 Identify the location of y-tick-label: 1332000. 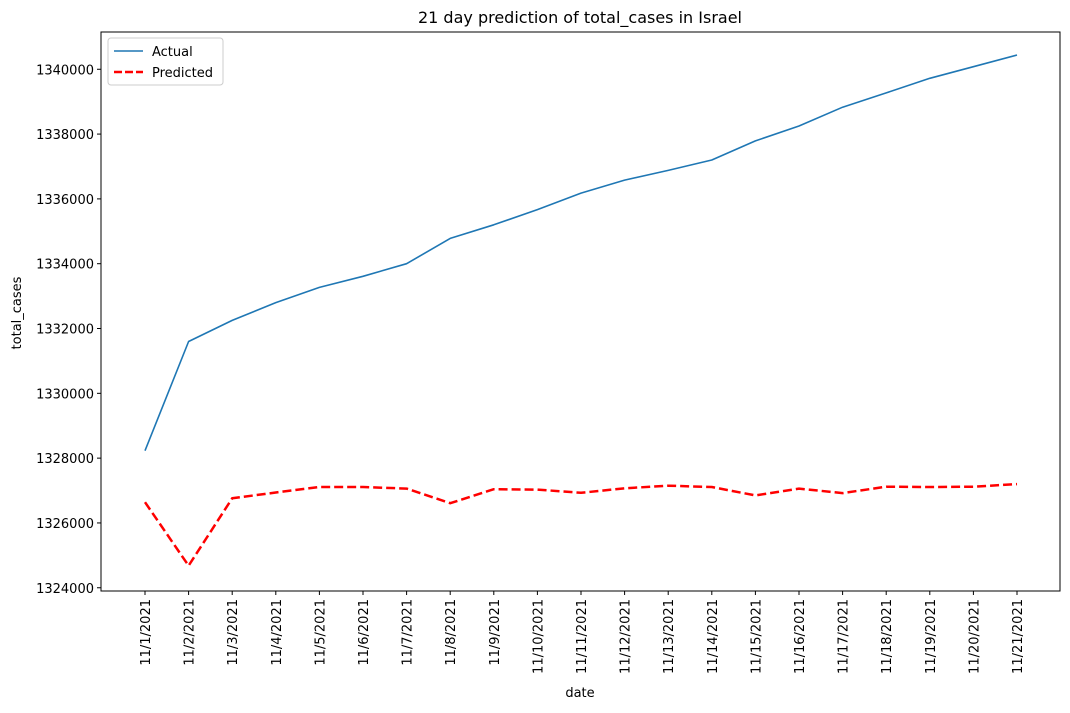
(65, 330).